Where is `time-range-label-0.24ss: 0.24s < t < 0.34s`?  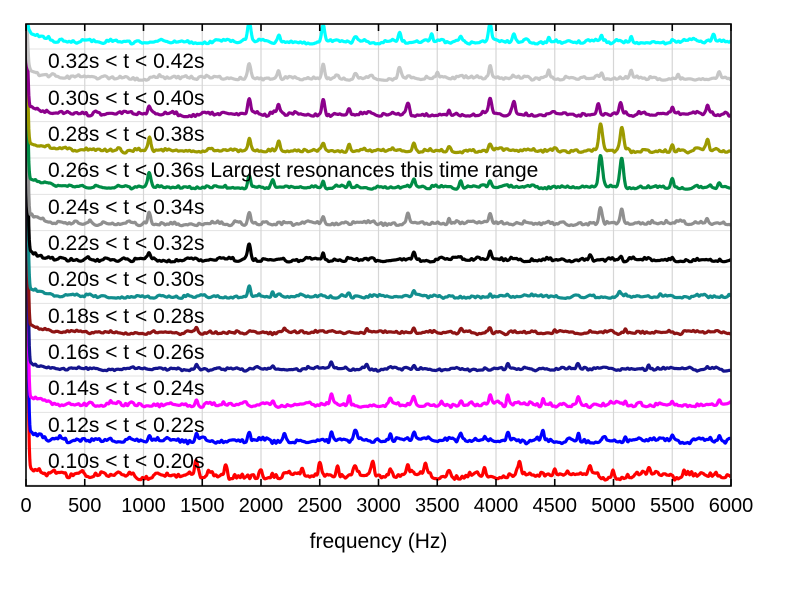
time-range-label-0.24ss: 0.24s < t < 0.34s is located at coordinates (126, 207).